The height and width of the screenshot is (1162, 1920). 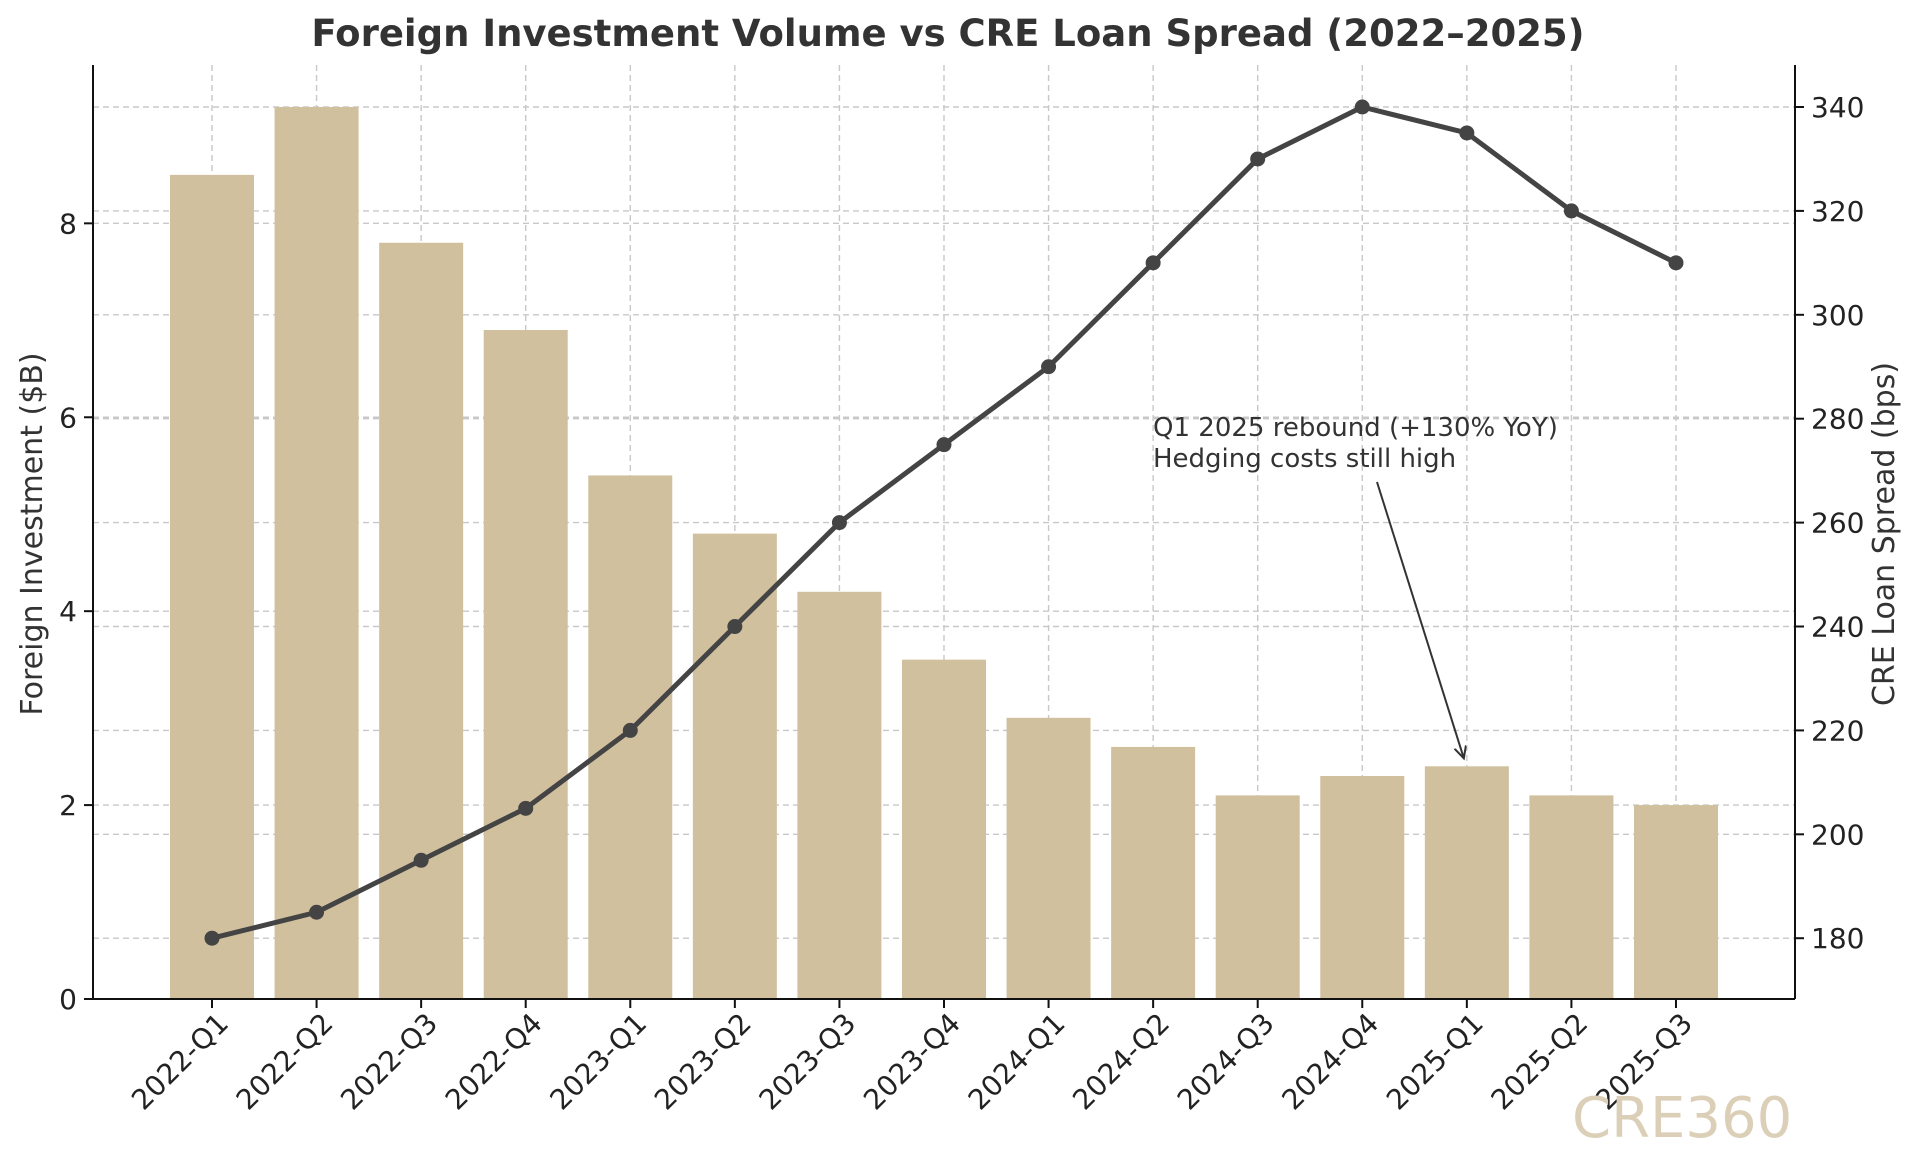 I want to click on spread-point-2024-Q2, so click(x=1153, y=263).